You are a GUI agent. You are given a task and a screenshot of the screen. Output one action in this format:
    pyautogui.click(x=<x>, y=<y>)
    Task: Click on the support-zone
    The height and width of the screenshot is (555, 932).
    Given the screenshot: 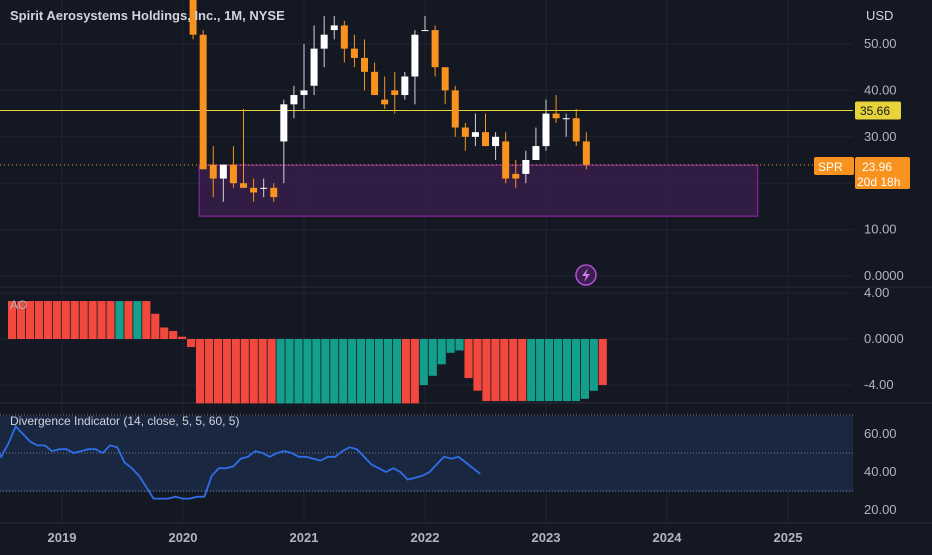 What is the action you would take?
    pyautogui.click(x=478, y=190)
    